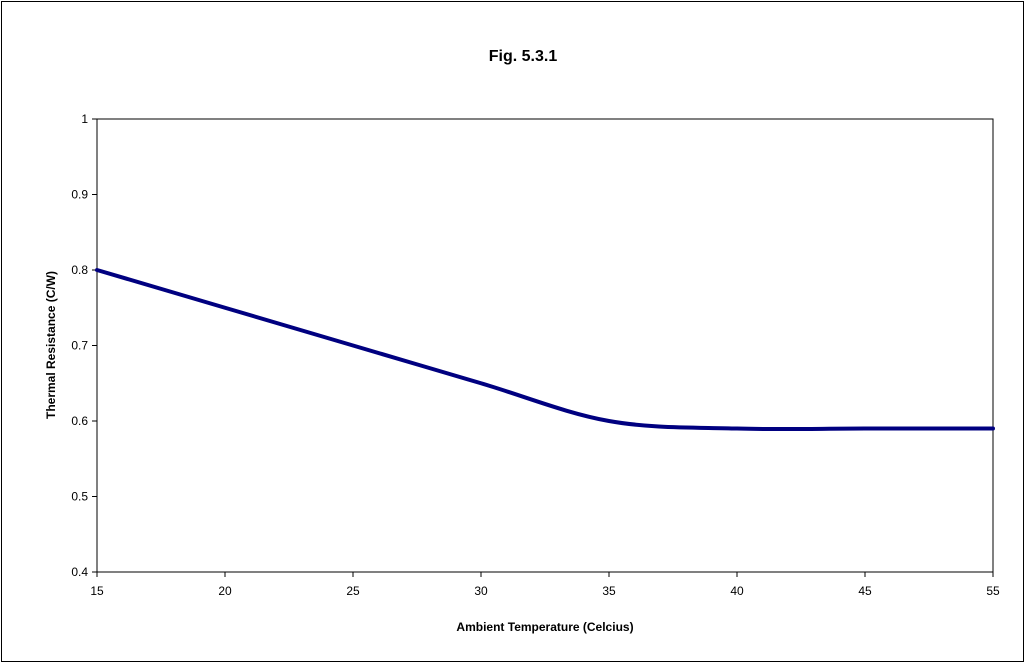  Describe the element at coordinates (523, 56) in the screenshot. I see `chart-title: Fig. 5.3.1` at that location.